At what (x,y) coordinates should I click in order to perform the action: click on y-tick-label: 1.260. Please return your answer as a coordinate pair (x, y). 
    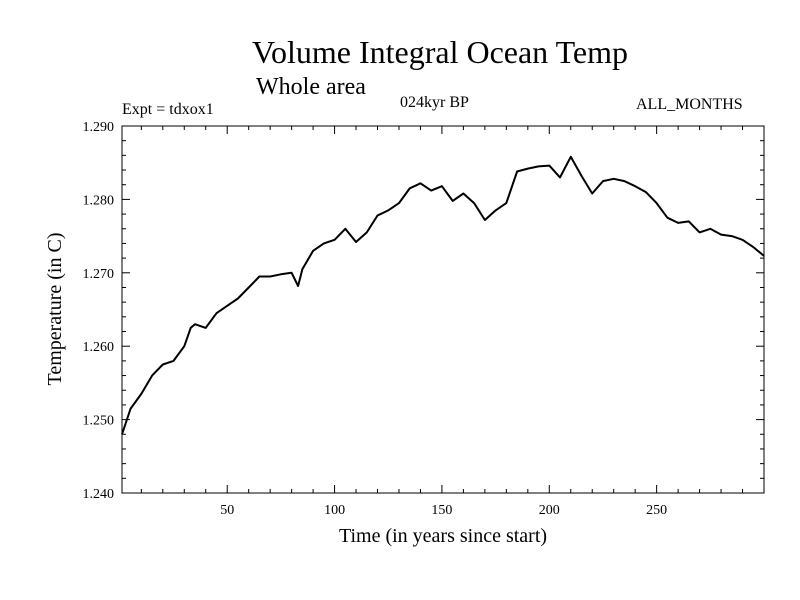
    Looking at the image, I should click on (99, 347).